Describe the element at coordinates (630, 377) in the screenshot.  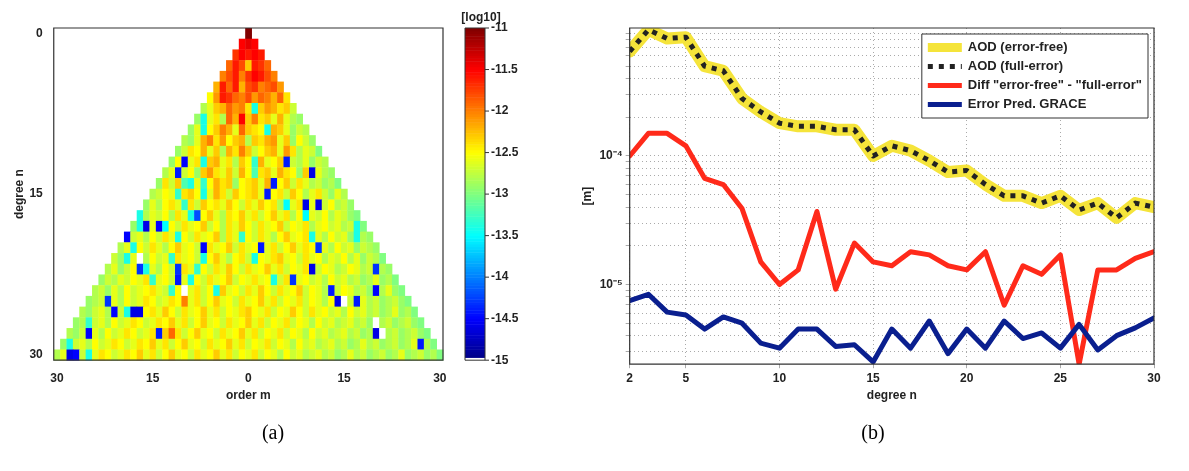
I see `x-tick-label: 2` at that location.